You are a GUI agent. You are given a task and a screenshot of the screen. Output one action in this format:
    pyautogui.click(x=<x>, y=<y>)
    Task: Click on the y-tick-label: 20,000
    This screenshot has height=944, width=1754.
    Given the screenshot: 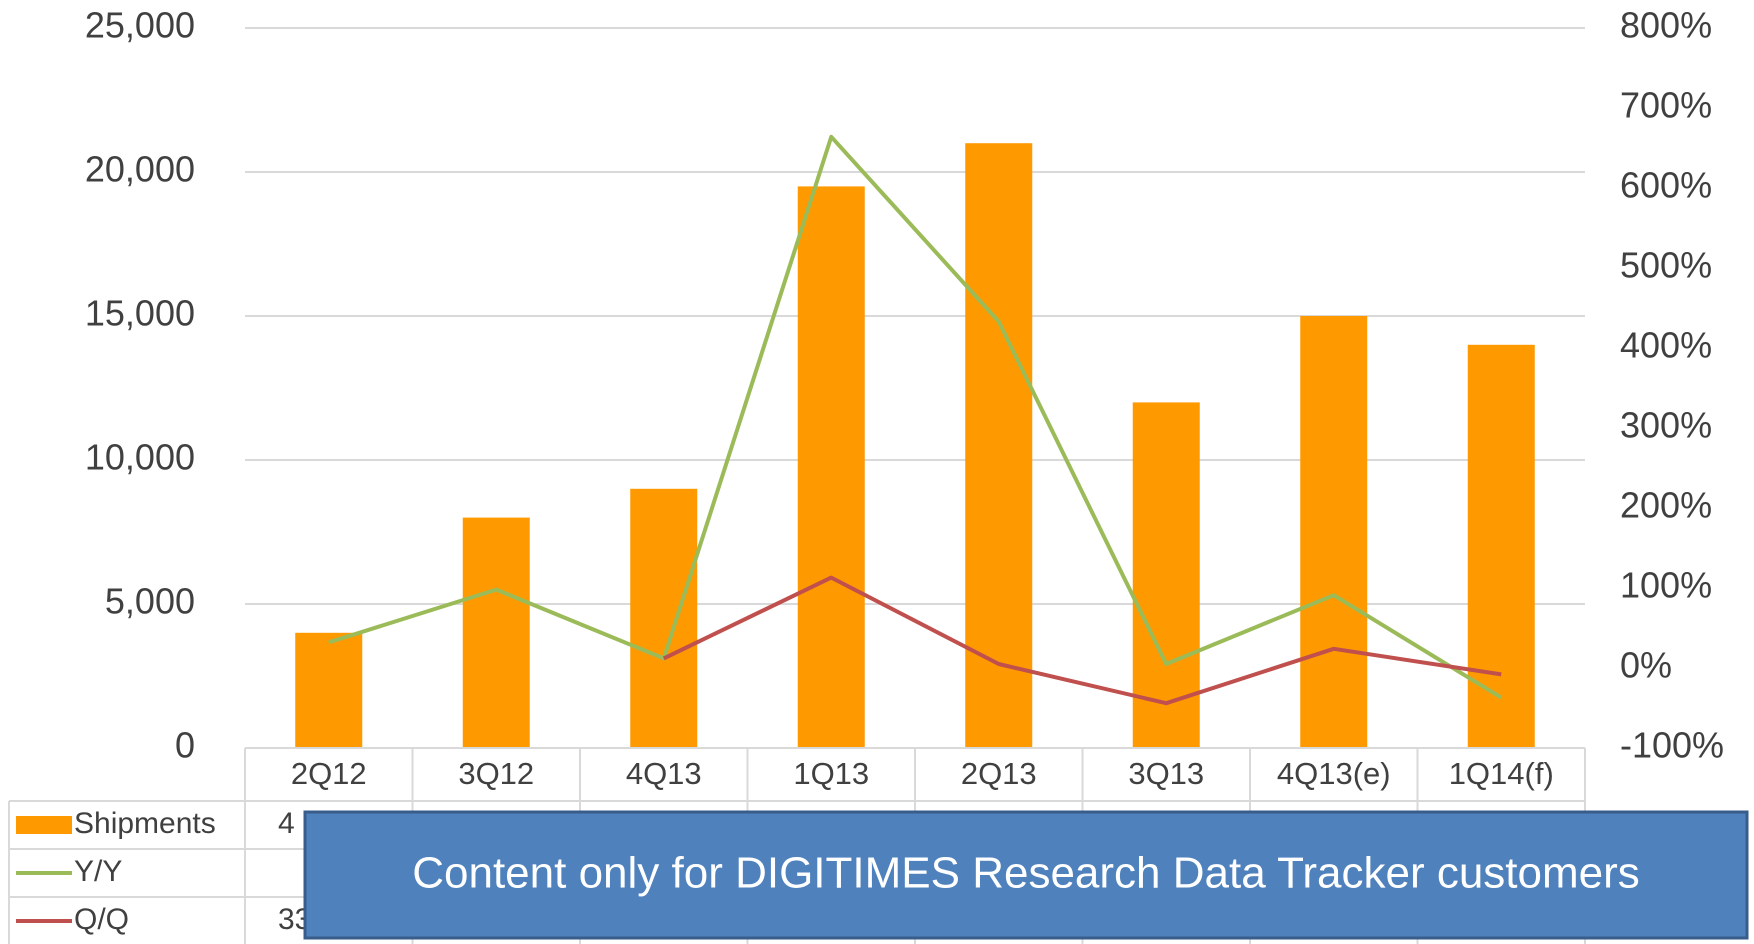 What is the action you would take?
    pyautogui.click(x=140, y=169)
    